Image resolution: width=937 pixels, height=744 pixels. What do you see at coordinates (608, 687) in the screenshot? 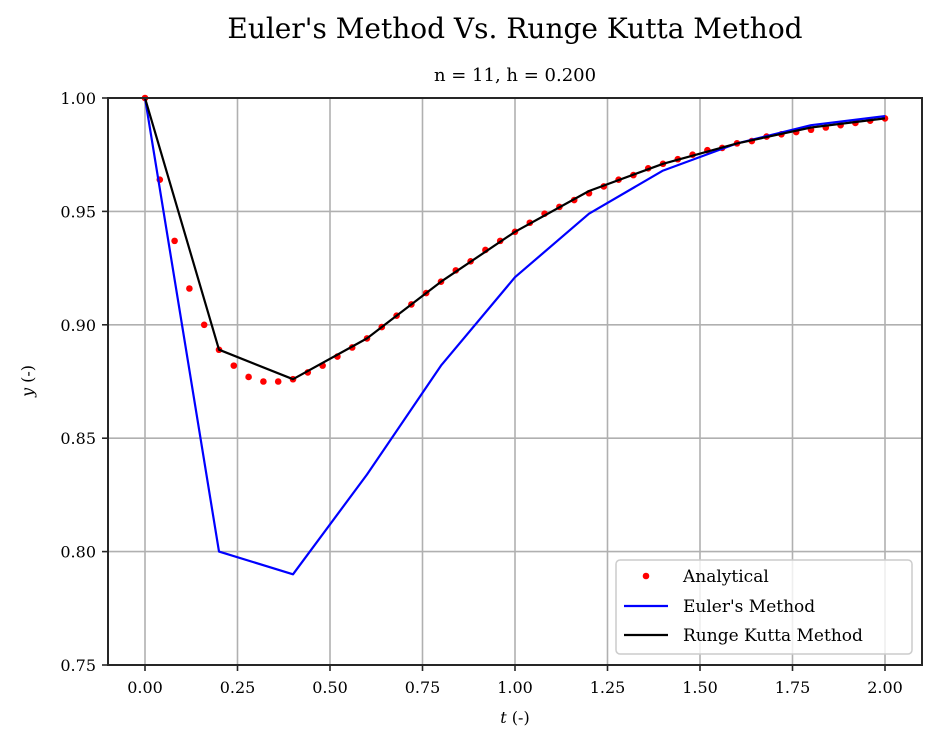
I see `x-tick-label: 1.25` at bounding box center [608, 687].